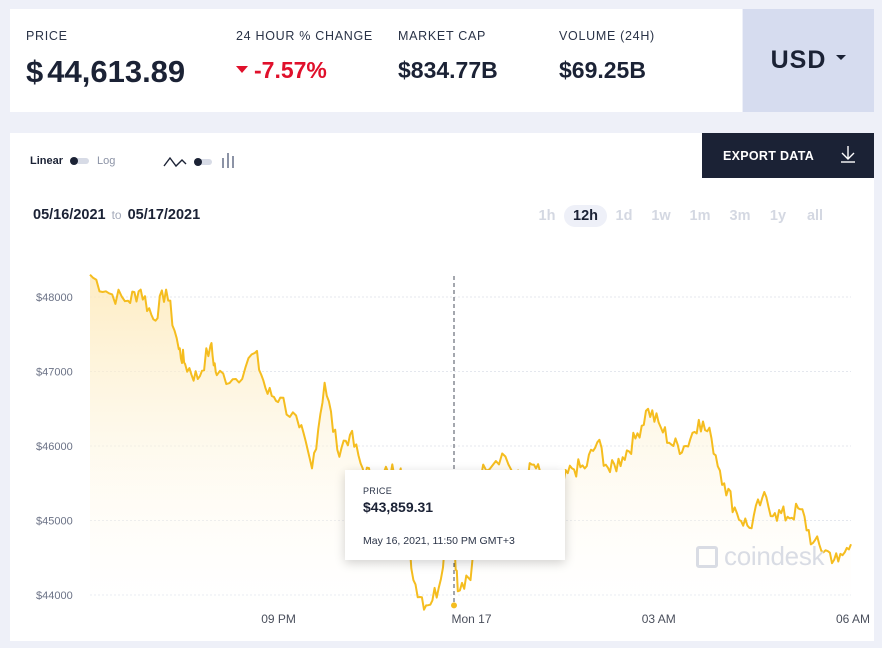 The height and width of the screenshot is (648, 882). What do you see at coordinates (54, 298) in the screenshot?
I see `y-tick-label: $48000` at bounding box center [54, 298].